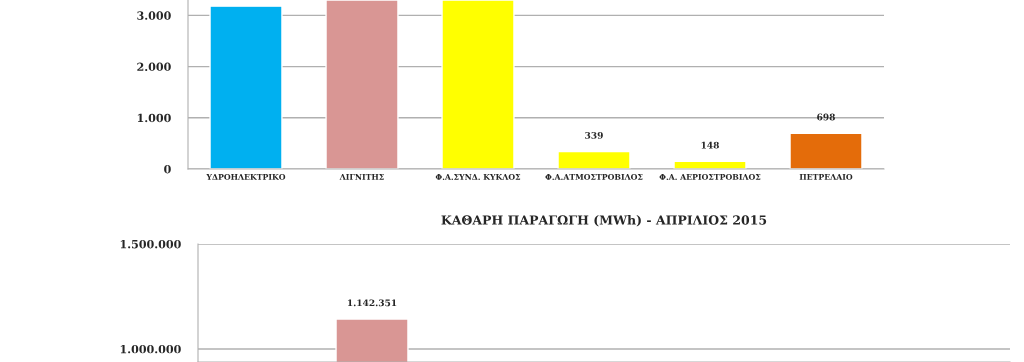 The height and width of the screenshot is (362, 1024). Describe the element at coordinates (372, 303) in the screenshot. I see `data-label: 1.142.351` at that location.